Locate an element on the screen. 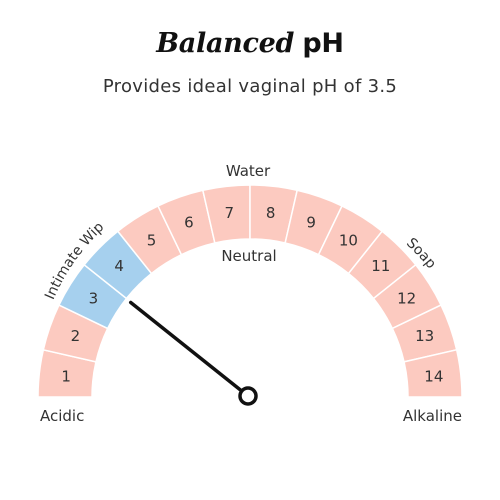 The height and width of the screenshot is (500, 500). water-label: Water is located at coordinates (248, 171).